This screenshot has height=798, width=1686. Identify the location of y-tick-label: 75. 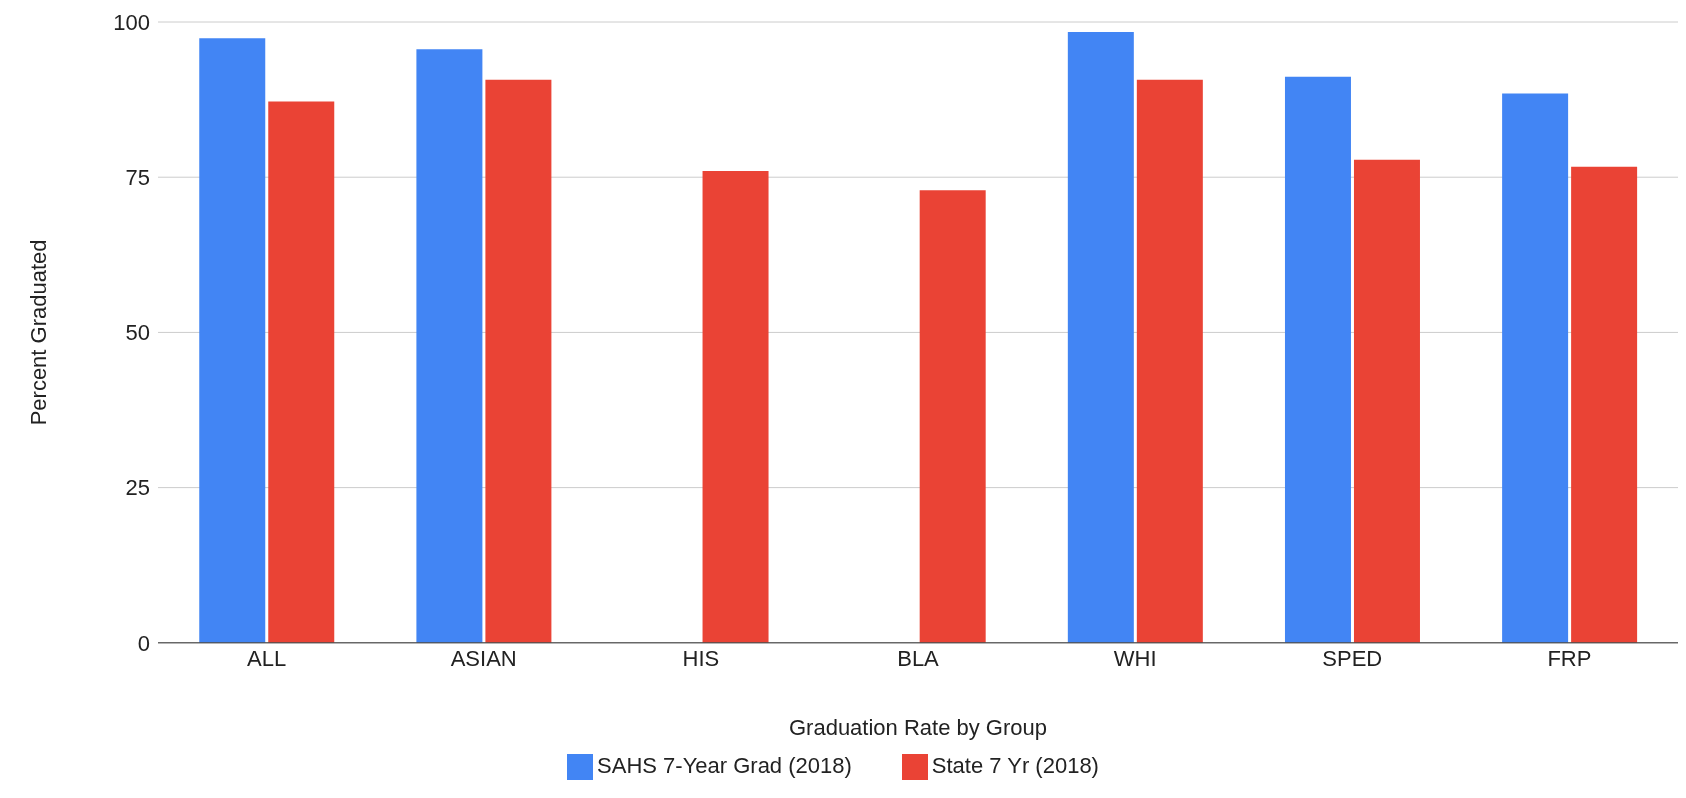
(137, 178).